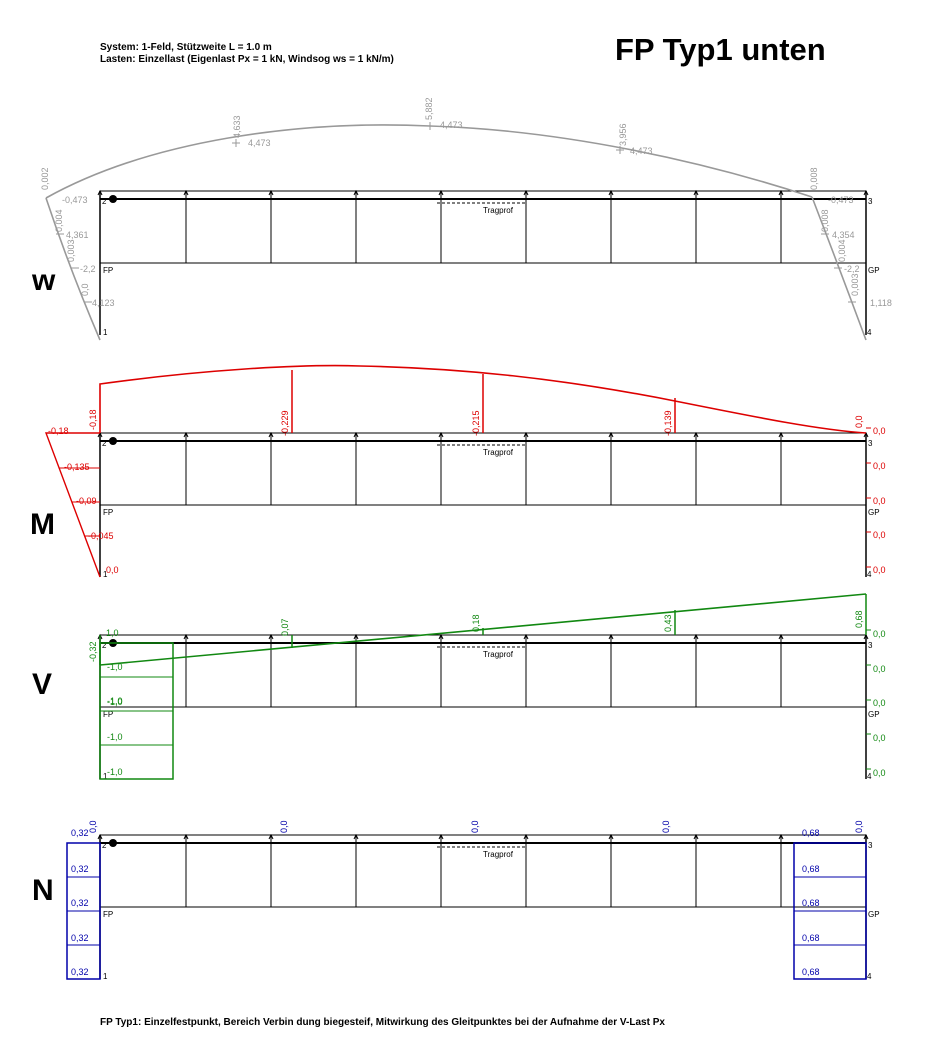 The width and height of the screenshot is (936, 1049). Describe the element at coordinates (237, 126) in the screenshot. I see `w-value: 4,633` at that location.